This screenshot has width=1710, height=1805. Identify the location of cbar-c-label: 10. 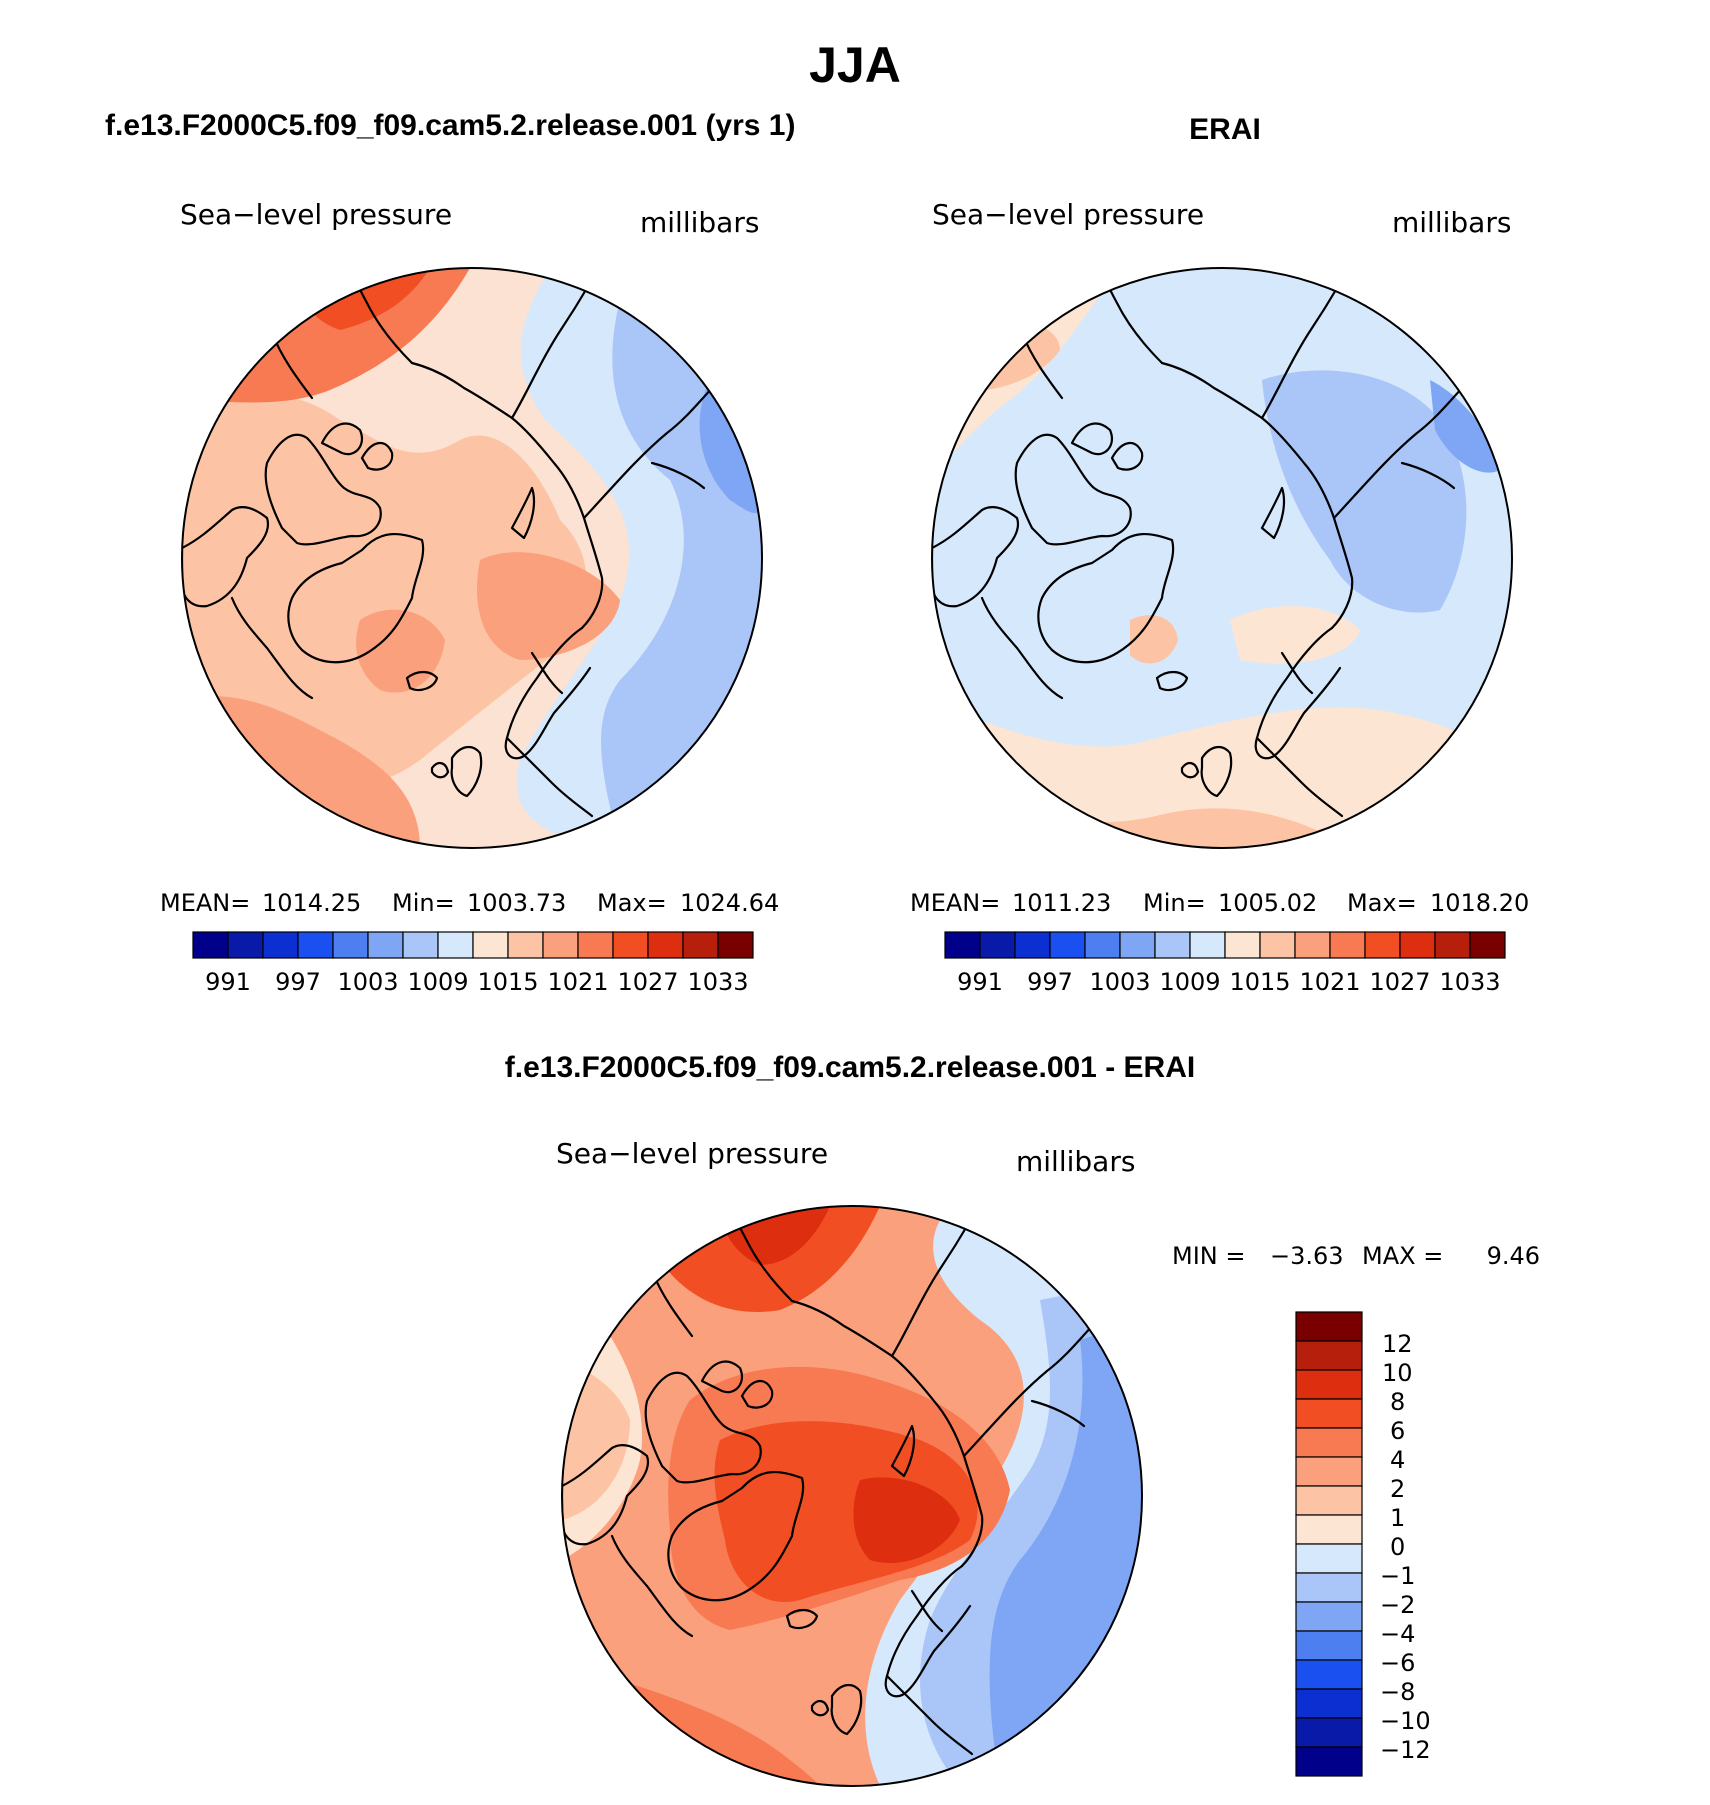
(1397, 1373).